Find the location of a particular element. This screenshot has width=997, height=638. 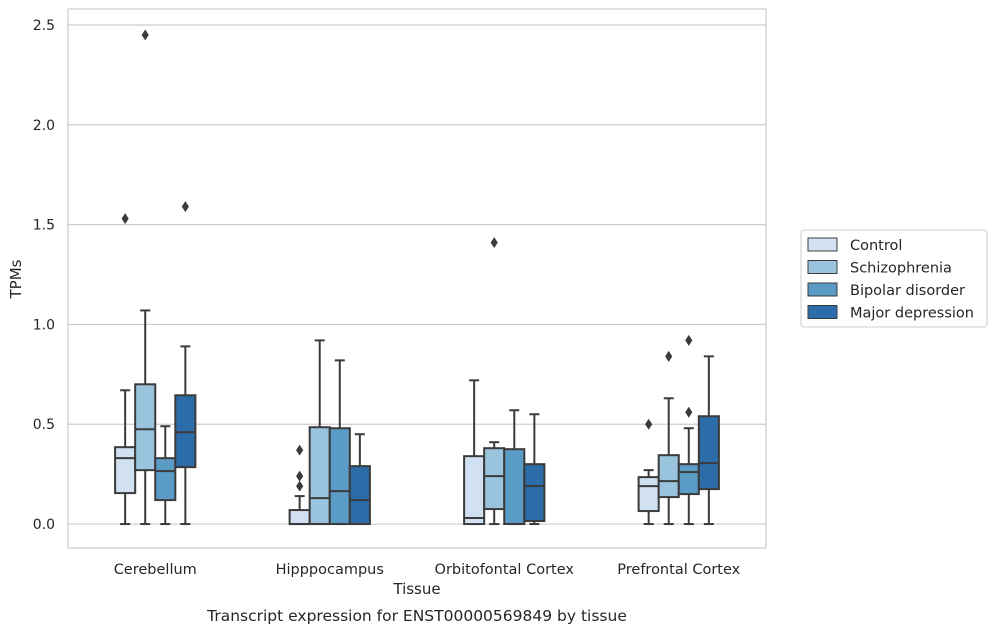

x-tick-label: Orbitofontal Cortex is located at coordinates (505, 570).